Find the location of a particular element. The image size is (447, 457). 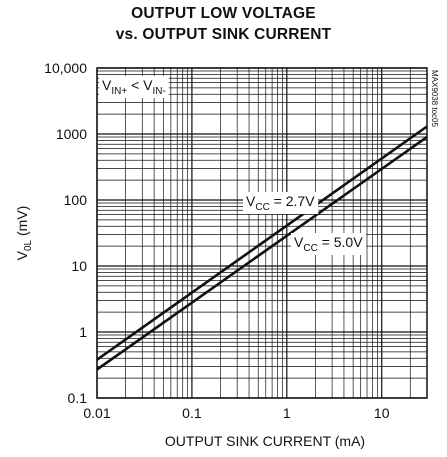

y-tick-label: 1000 is located at coordinates (71, 134).